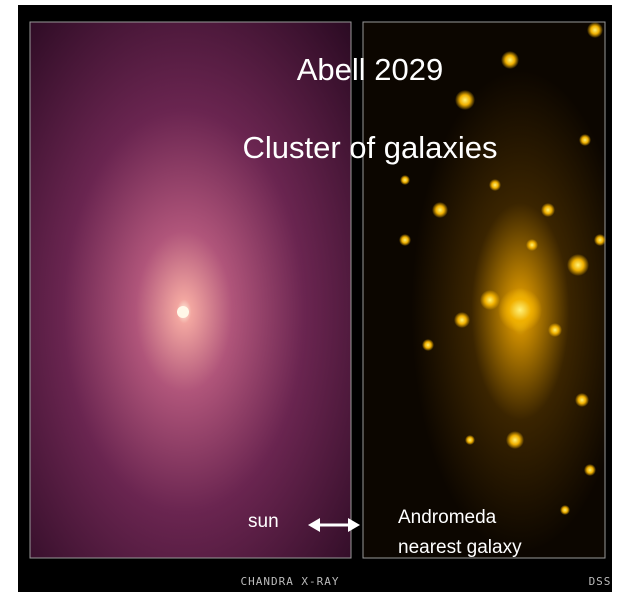 The width and height of the screenshot is (620, 592). I want to click on credit: DSS, so click(600, 581).